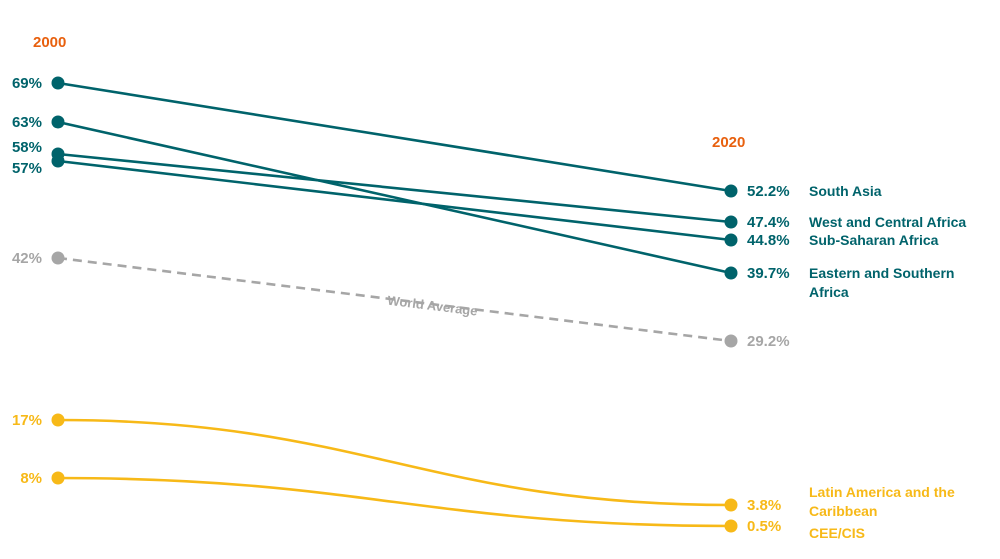 This screenshot has height=559, width=1000. What do you see at coordinates (27, 122) in the screenshot?
I see `start-value-label-eastern-and-southern-africa: 63%` at bounding box center [27, 122].